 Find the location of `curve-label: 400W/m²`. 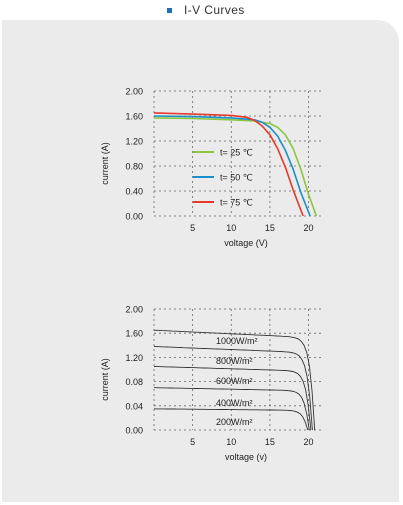

curve-label: 400W/m² is located at coordinates (234, 403).